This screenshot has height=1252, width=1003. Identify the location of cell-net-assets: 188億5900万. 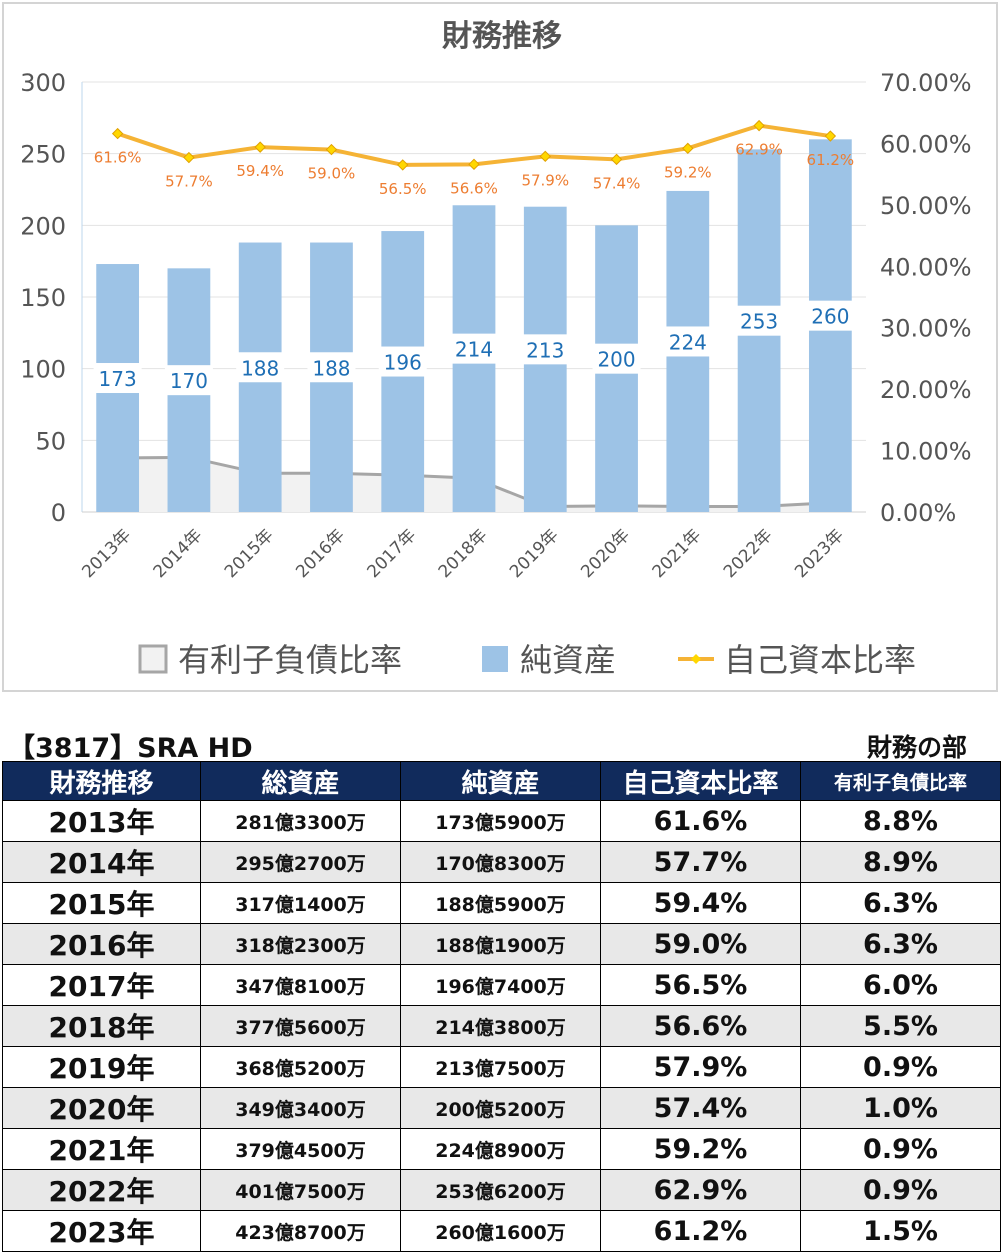
(500, 903).